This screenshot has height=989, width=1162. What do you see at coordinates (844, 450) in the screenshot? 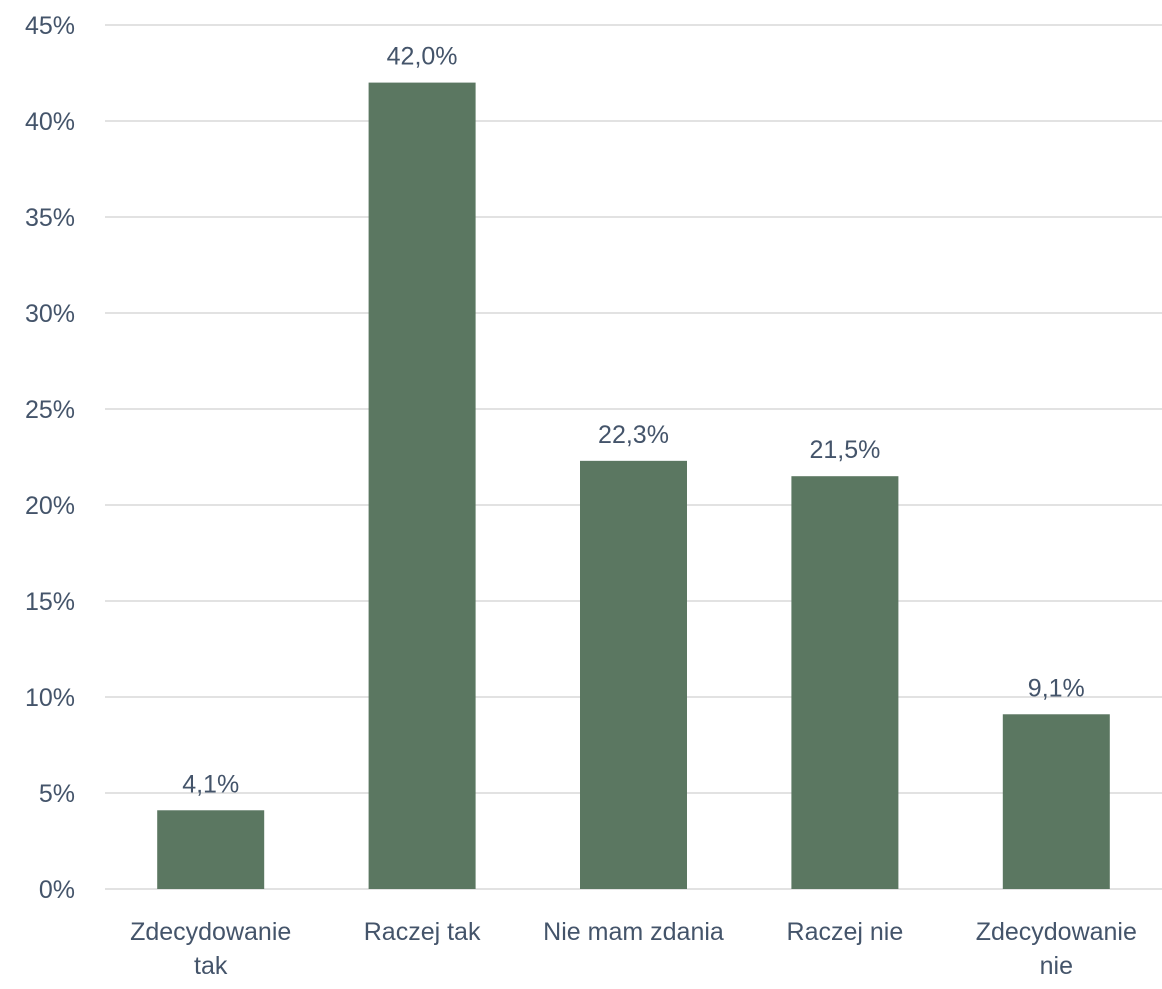
I see `data-label: 21,5%` at bounding box center [844, 450].